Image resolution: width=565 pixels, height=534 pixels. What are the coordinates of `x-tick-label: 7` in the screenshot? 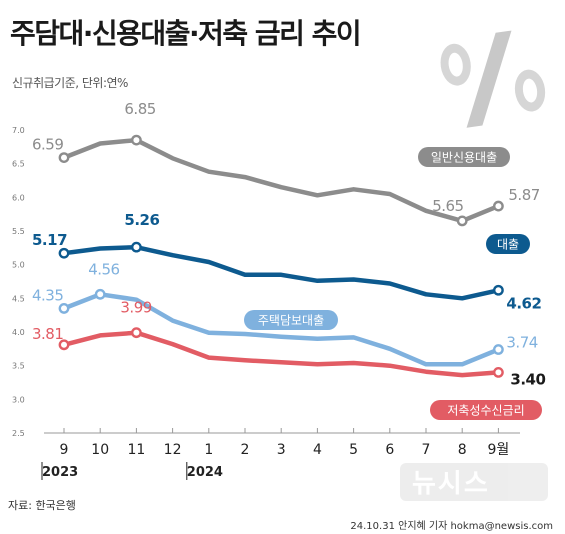 It's located at (426, 450).